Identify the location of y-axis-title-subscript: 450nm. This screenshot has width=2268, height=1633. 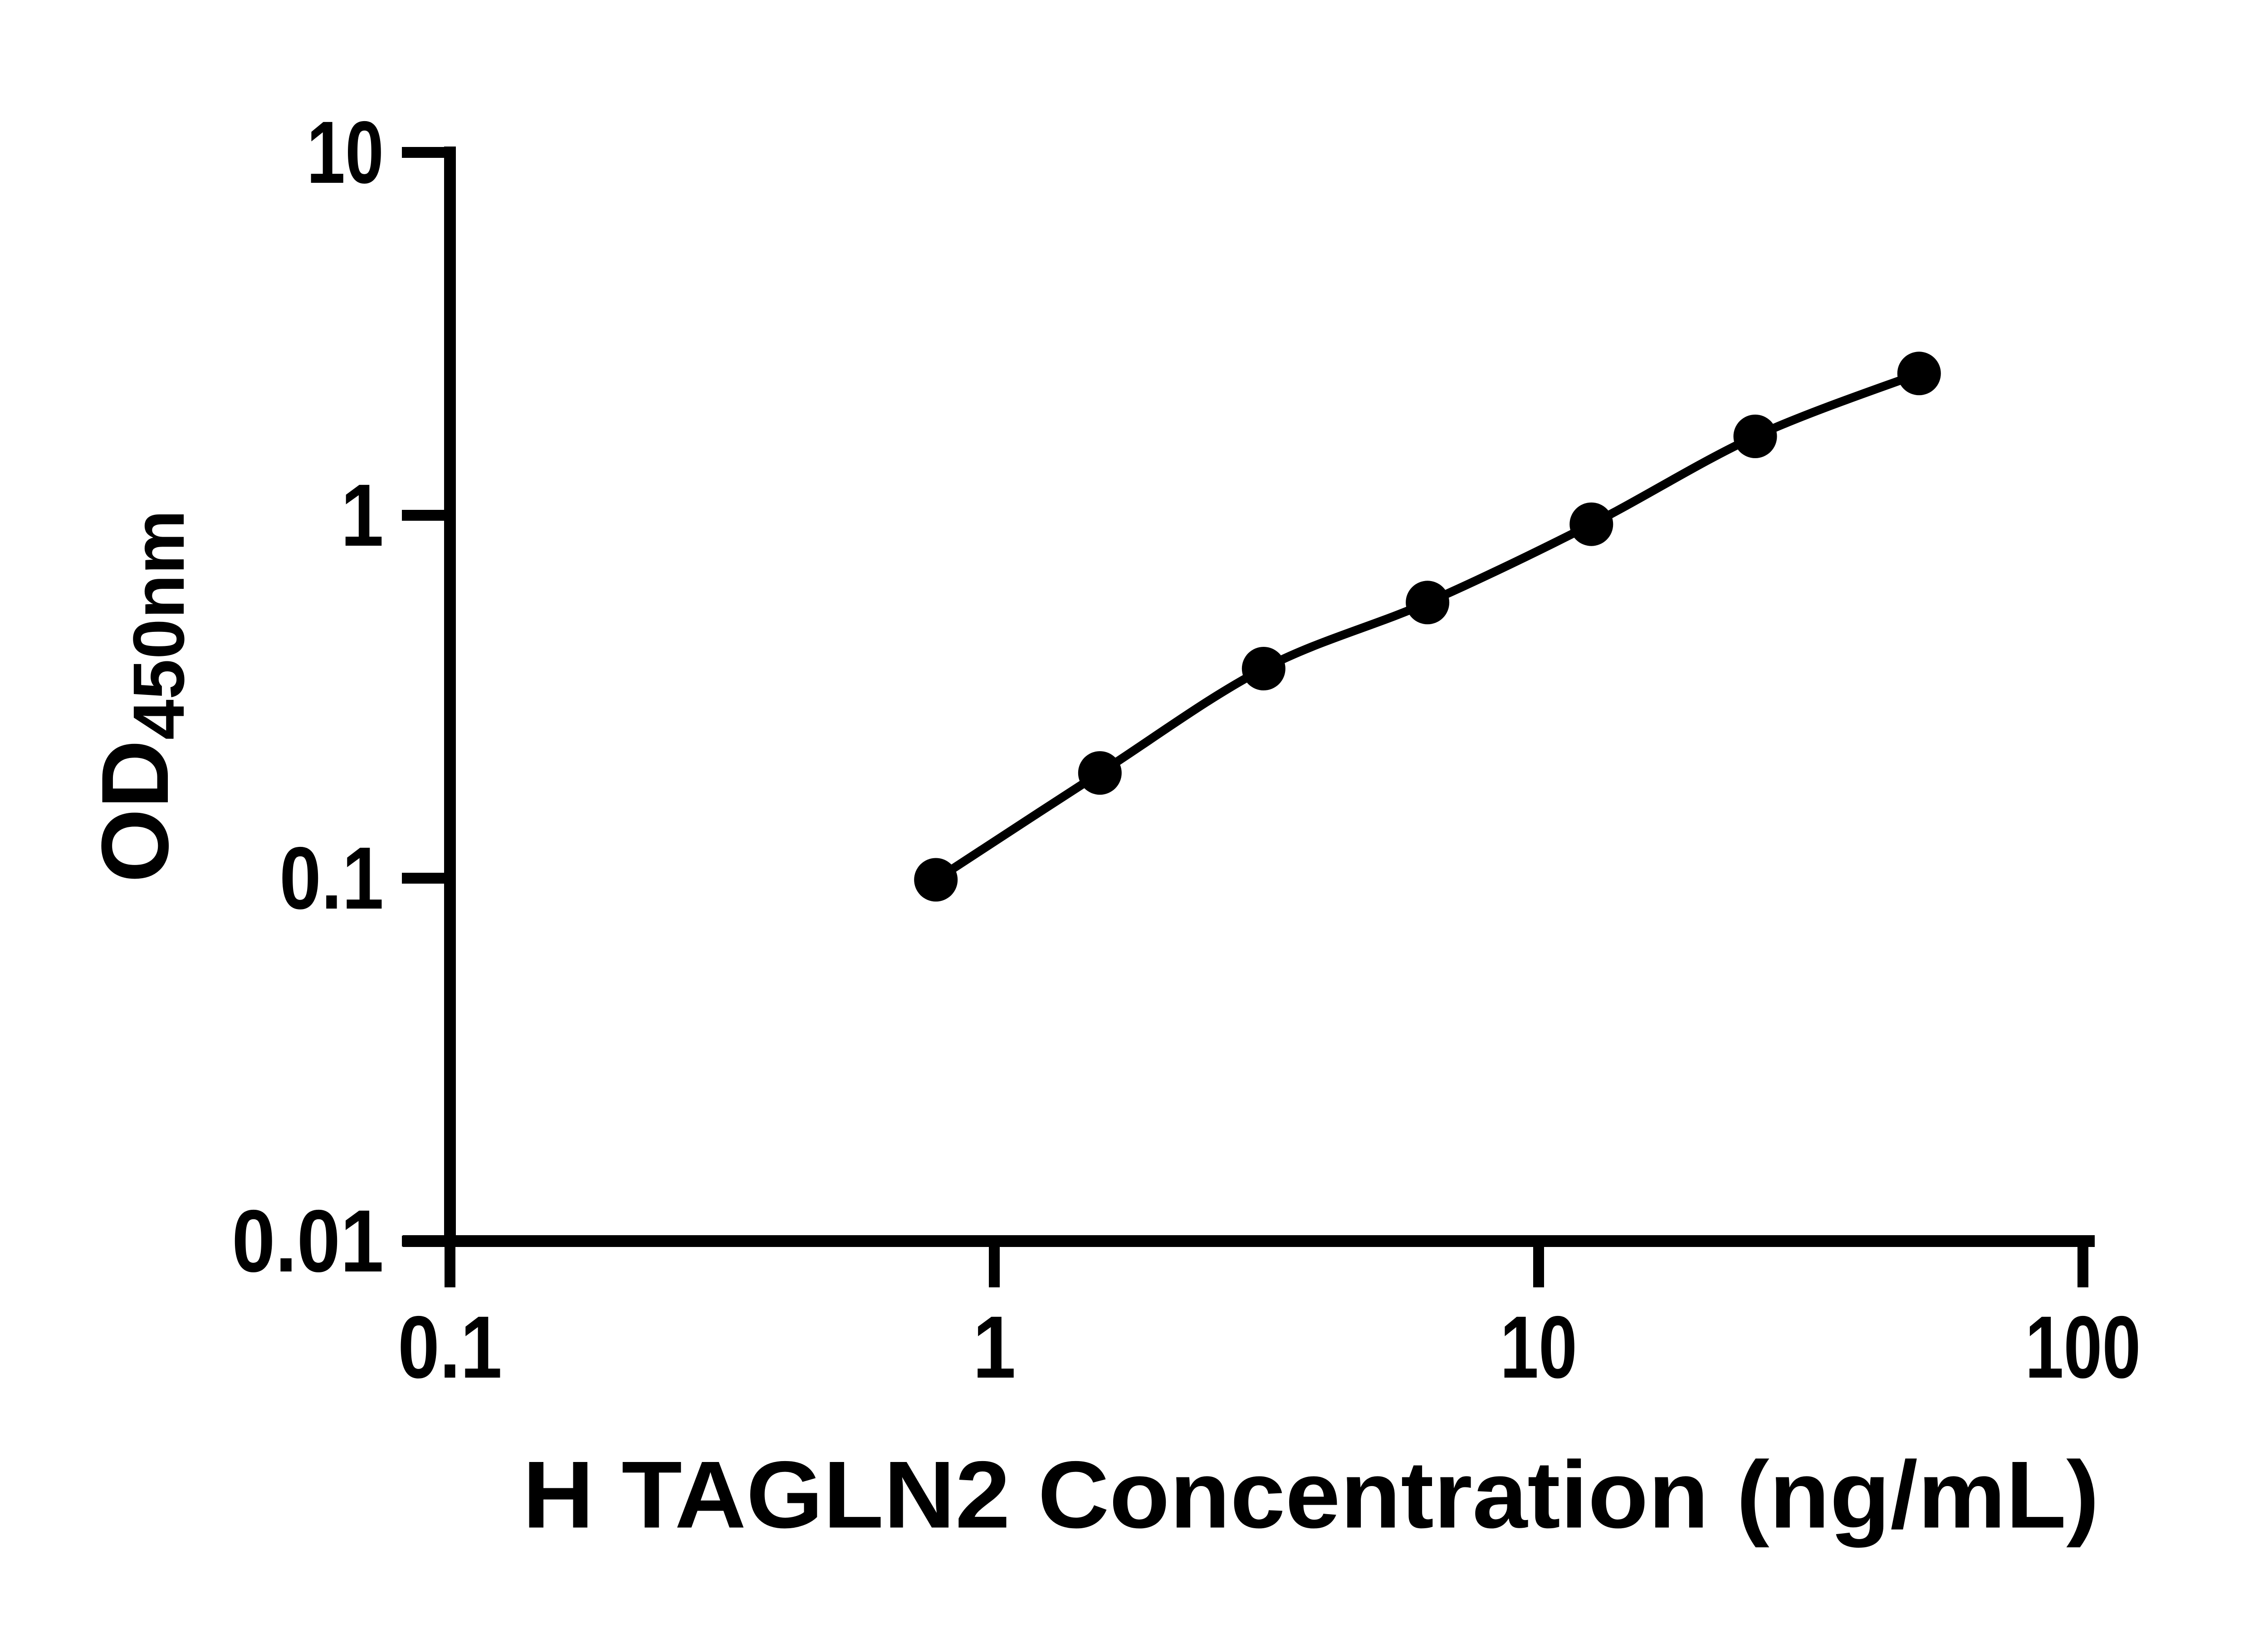
(158, 625).